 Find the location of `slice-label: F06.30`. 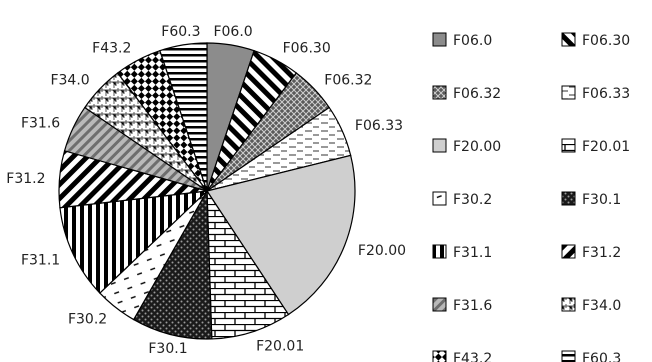

slice-label: F06.30 is located at coordinates (307, 49).